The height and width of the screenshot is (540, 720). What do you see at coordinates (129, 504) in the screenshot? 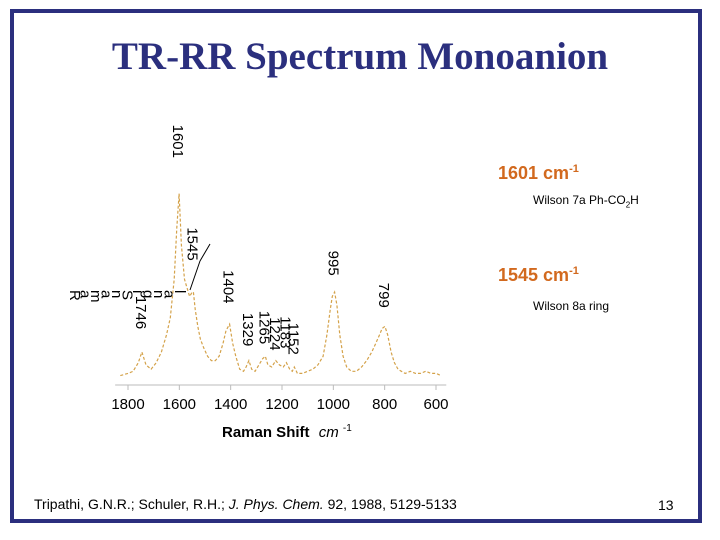
I see `citation-authors: Tripathi, G.N.R.; Schuler, R.H.;` at bounding box center [129, 504].